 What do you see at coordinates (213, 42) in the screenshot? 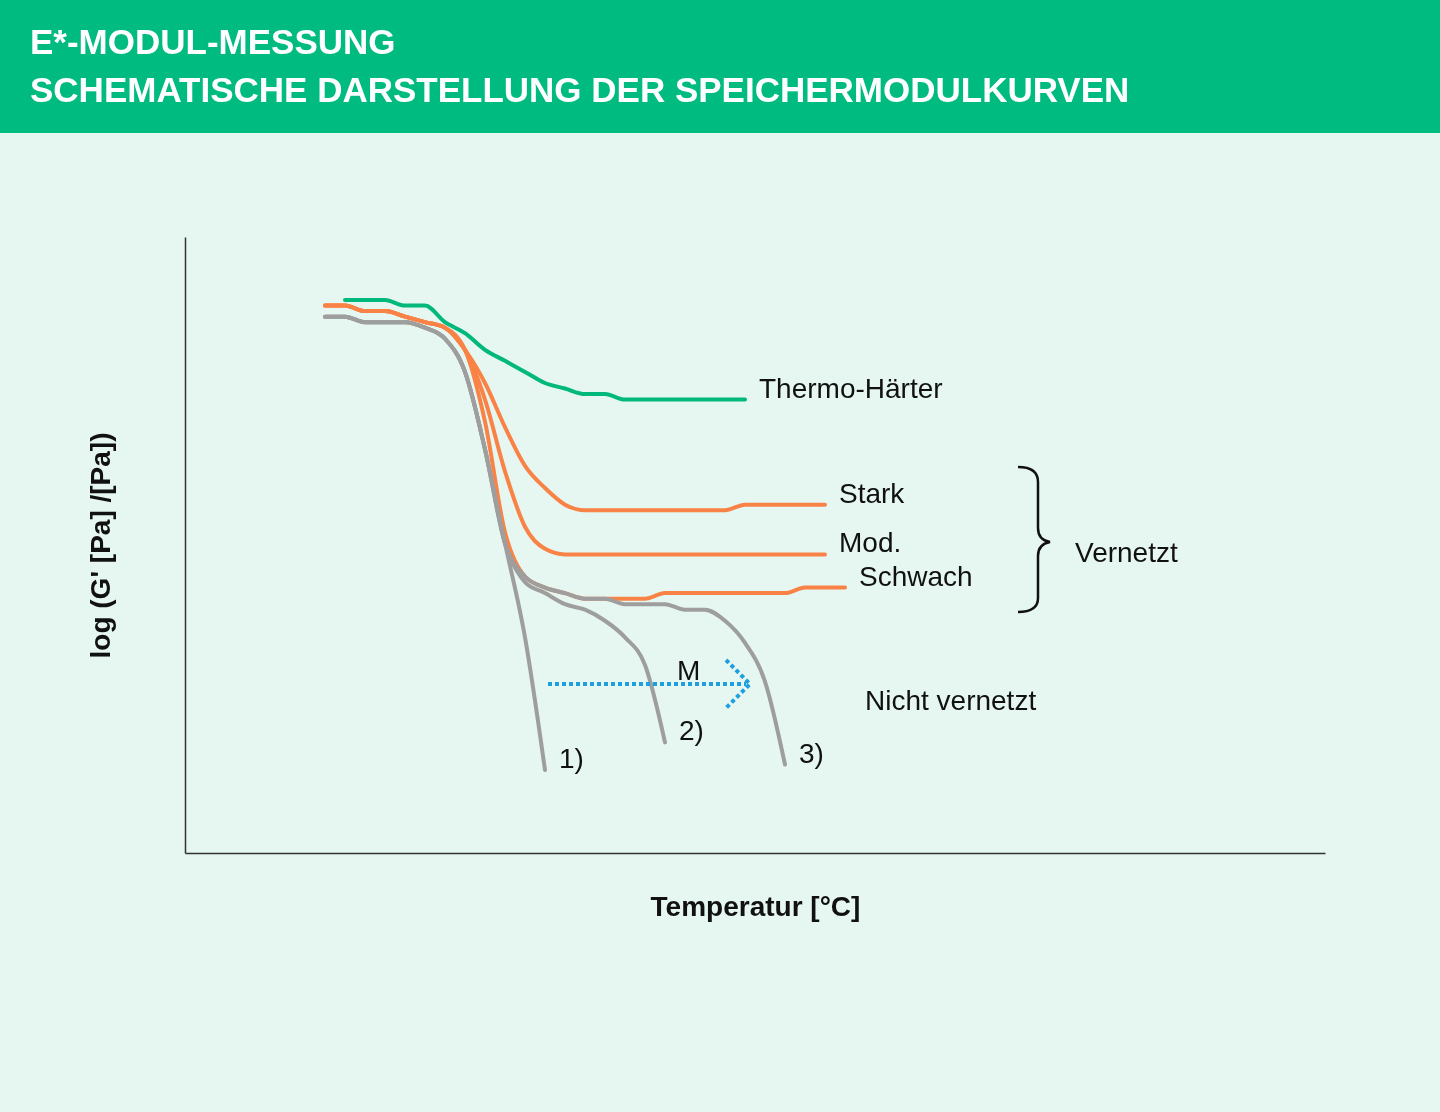
I see `chart-title: E*-MODUL-MESSUNG` at bounding box center [213, 42].